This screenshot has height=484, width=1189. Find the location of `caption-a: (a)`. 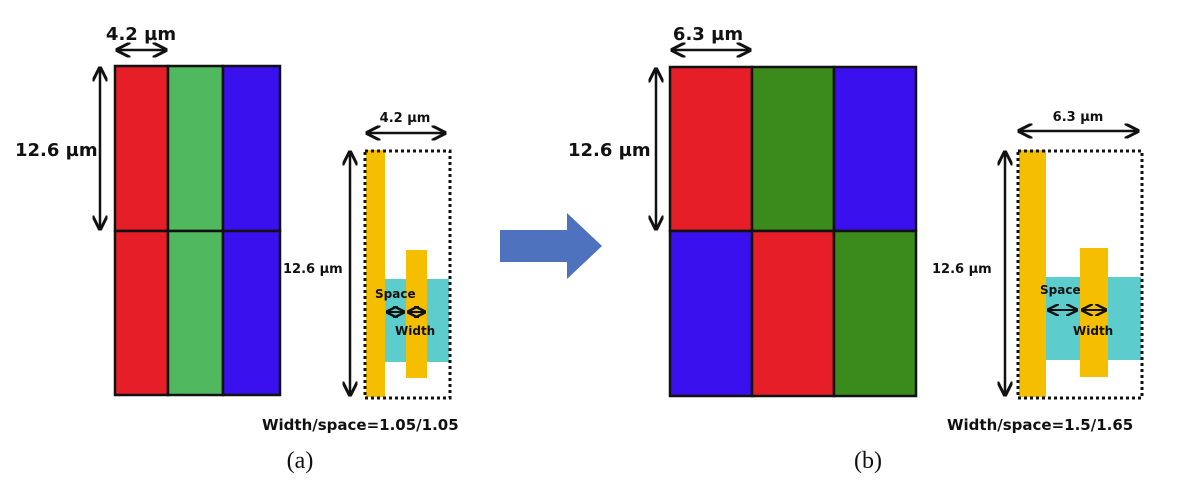

caption-a: (a) is located at coordinates (300, 461).